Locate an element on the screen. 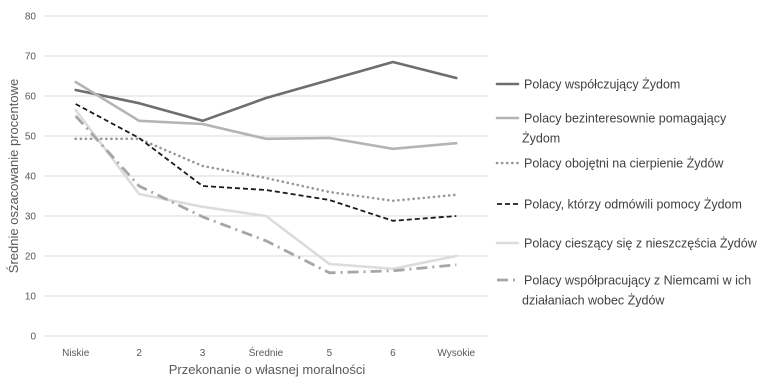 This screenshot has height=379, width=762. y-tick-label: 70 is located at coordinates (31, 57).